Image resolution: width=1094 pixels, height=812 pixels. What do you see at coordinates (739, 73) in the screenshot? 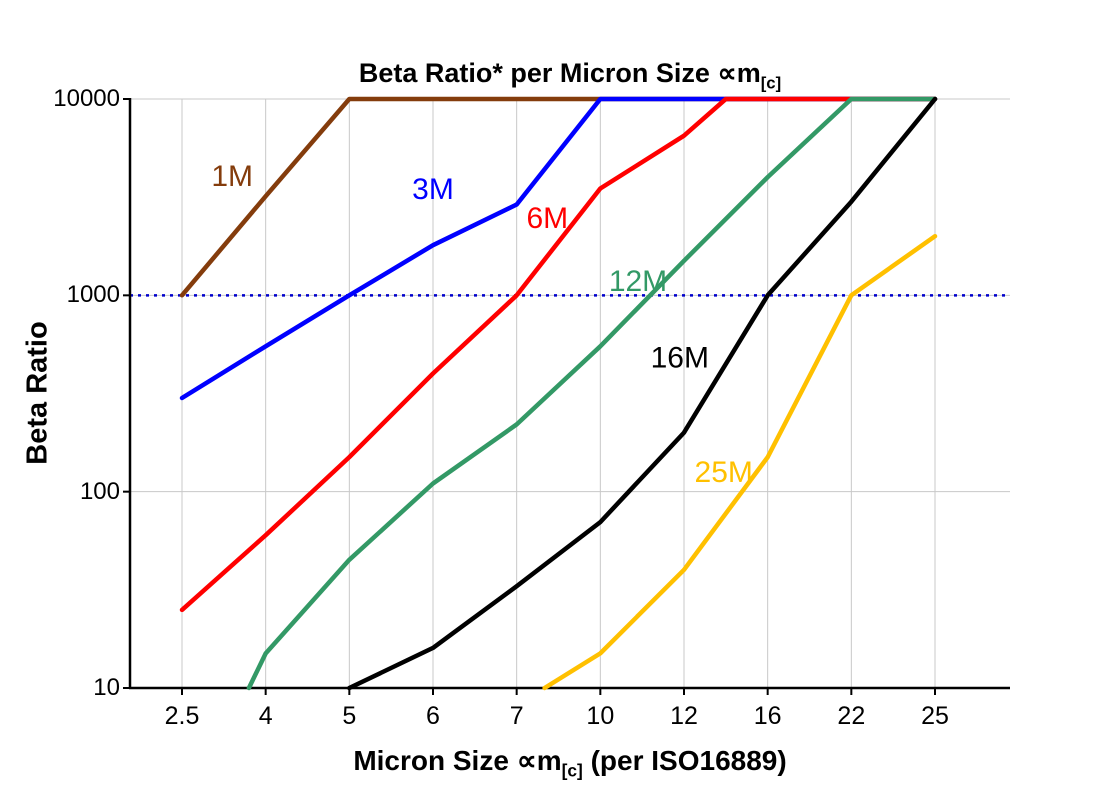
I see `chart-title-symbol: ∝m` at bounding box center [739, 73].